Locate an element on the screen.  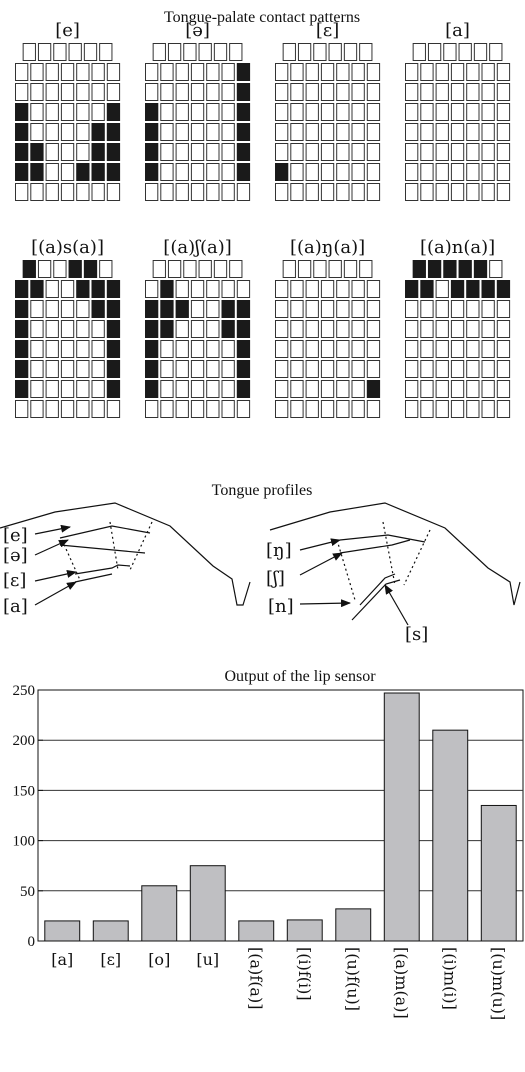
x-category-label: [a] is located at coordinates (62, 959).